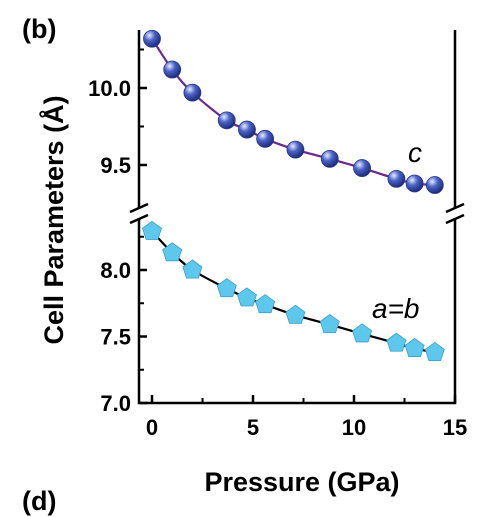 The height and width of the screenshot is (517, 487). What do you see at coordinates (39, 29) in the screenshot?
I see `panel-label-b: (b)` at bounding box center [39, 29].